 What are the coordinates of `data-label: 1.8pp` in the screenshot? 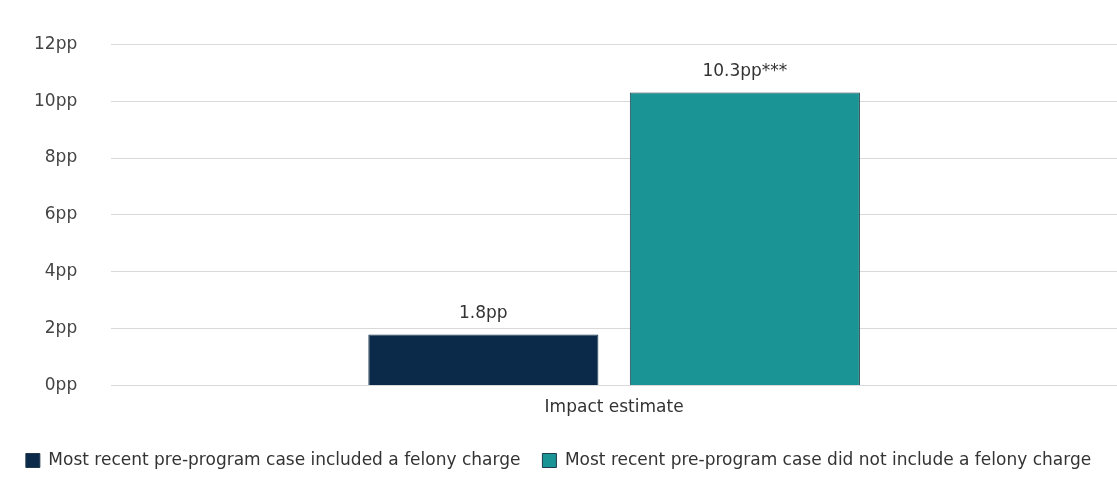 It's located at (483, 312).